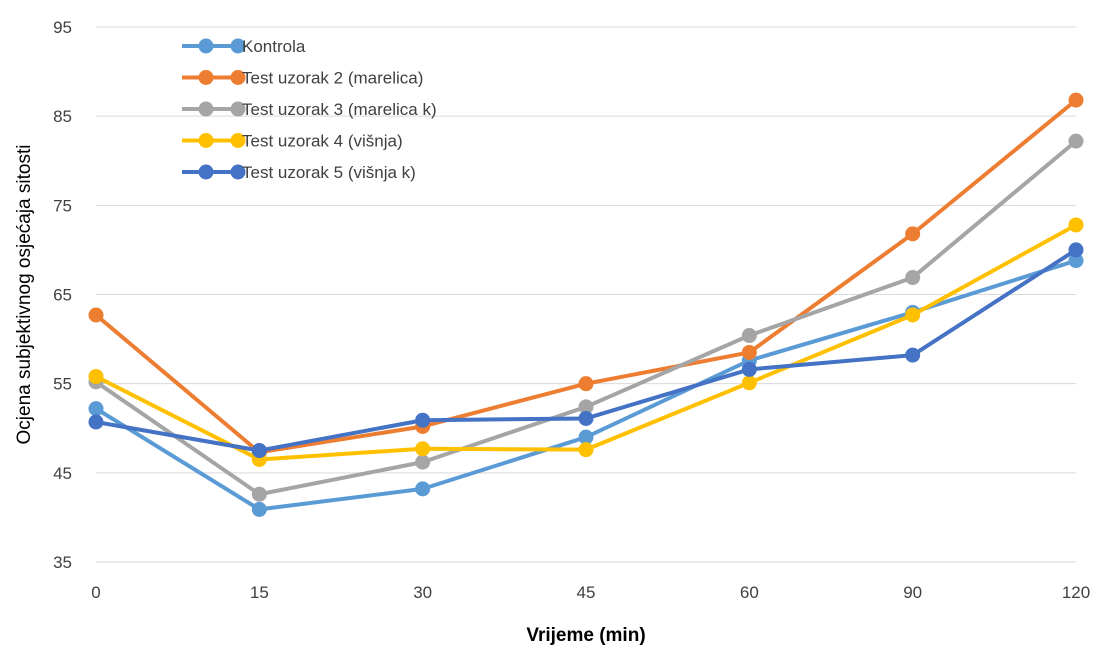 The width and height of the screenshot is (1096, 650). I want to click on legend-label: Kontrola, so click(274, 46).